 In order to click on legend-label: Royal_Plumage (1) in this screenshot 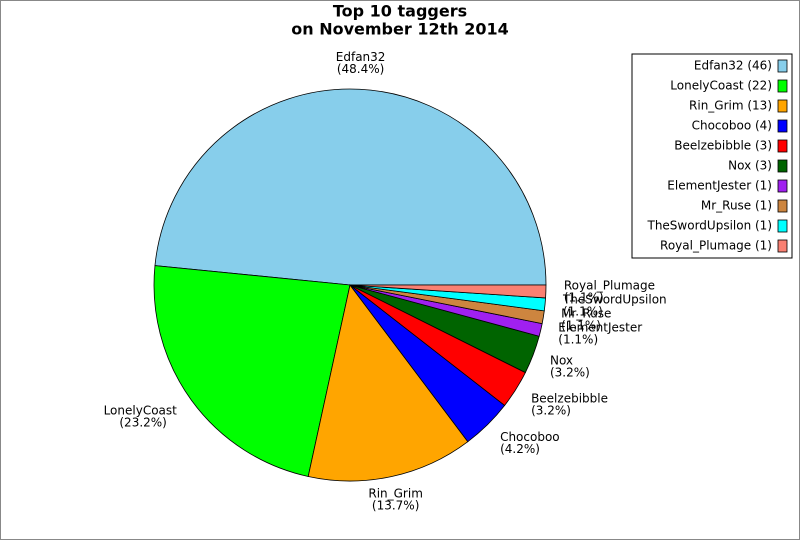, I will do `click(716, 246)`.